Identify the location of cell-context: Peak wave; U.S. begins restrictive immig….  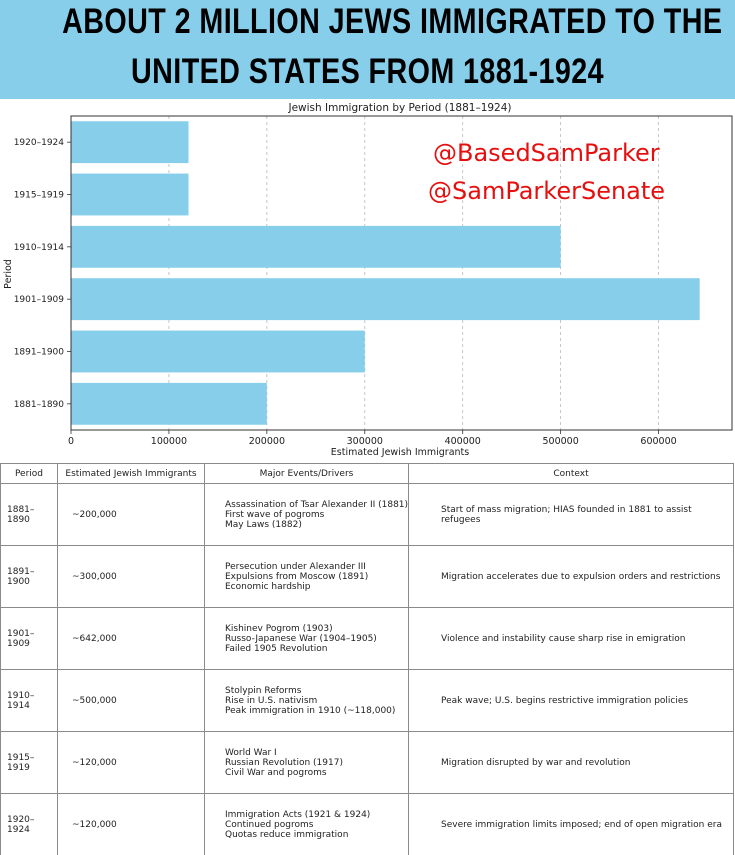
(571, 701).